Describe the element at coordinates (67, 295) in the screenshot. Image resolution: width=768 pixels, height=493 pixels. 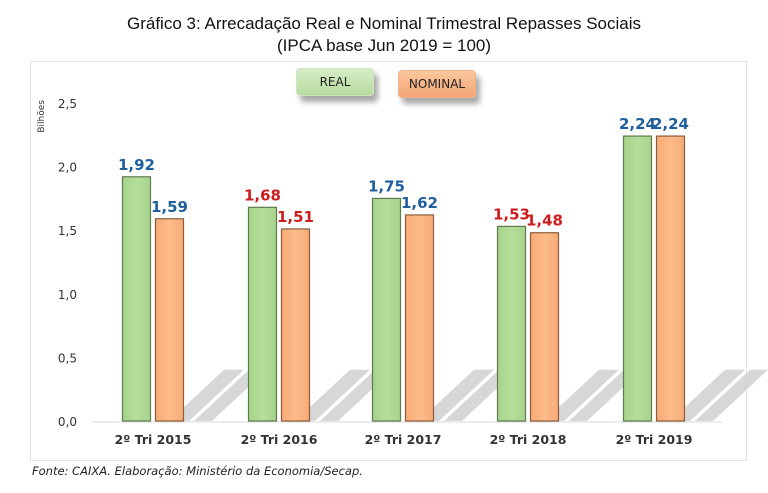
I see `y-tick-label: 1,0` at that location.